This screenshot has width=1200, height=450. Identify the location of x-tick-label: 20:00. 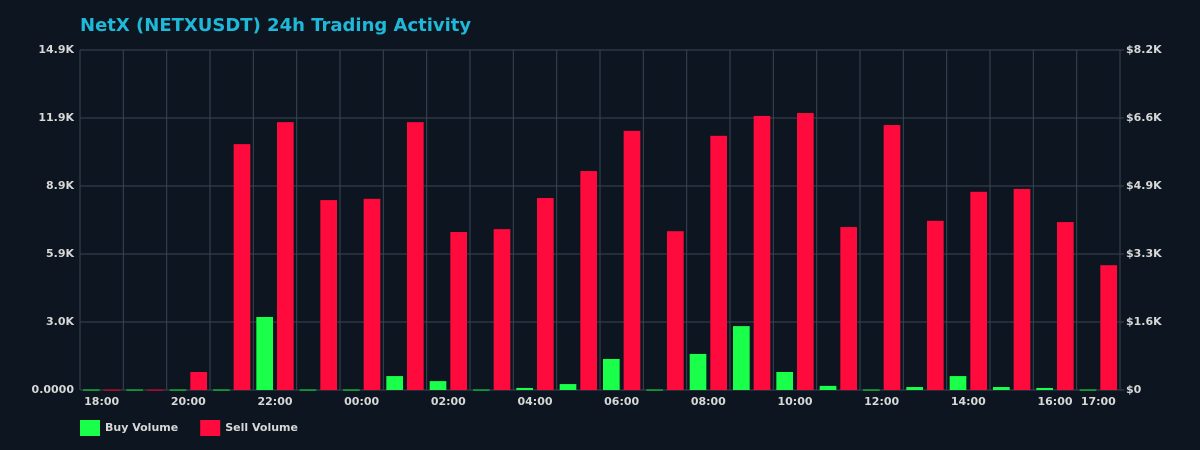
(188, 401).